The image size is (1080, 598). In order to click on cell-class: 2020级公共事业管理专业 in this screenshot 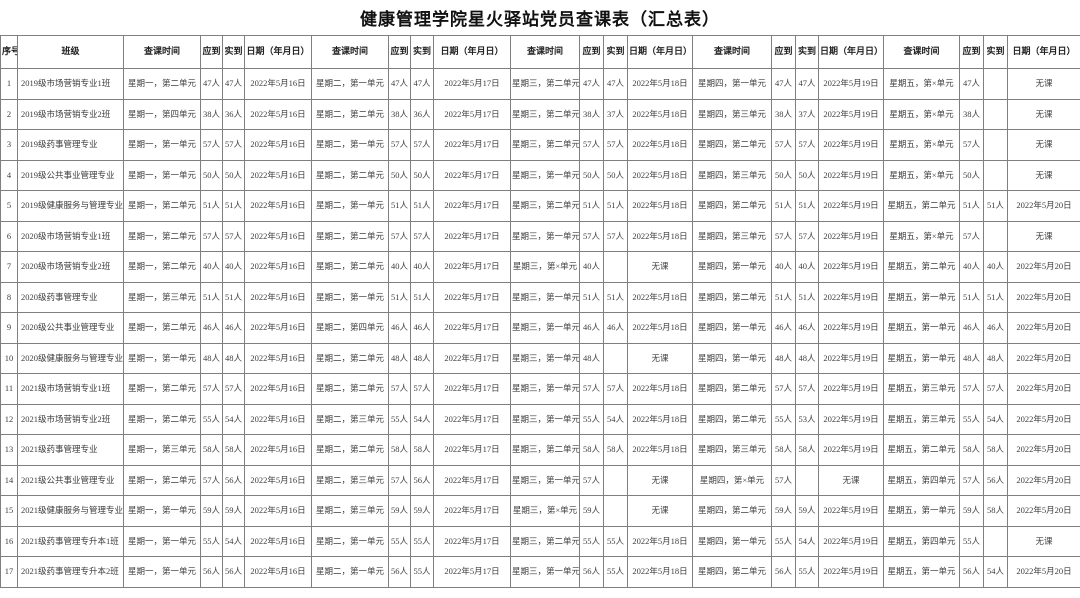, I will do `click(70, 328)`.